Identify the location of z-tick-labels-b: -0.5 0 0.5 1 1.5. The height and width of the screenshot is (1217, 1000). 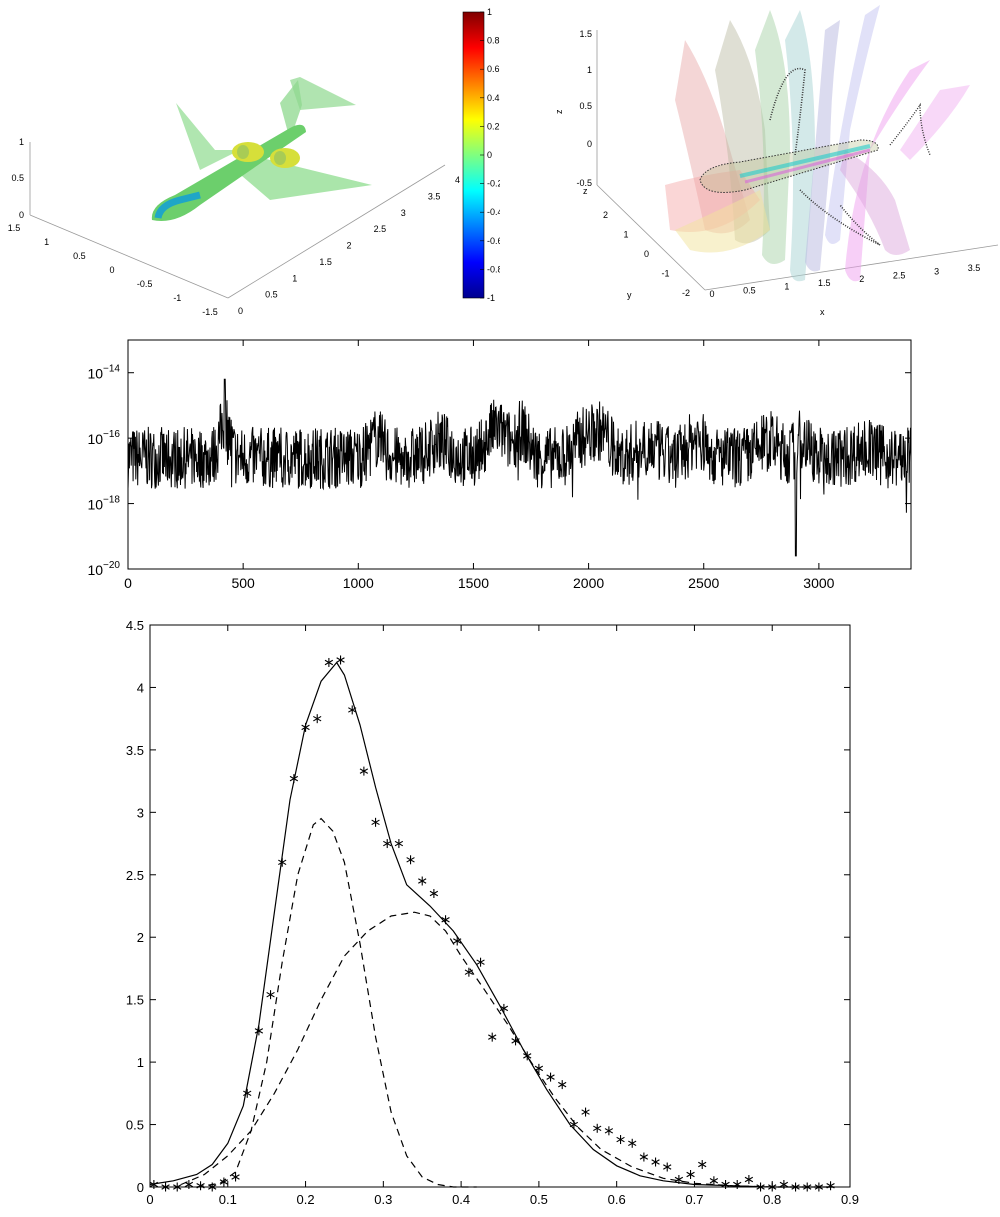
(584, 108).